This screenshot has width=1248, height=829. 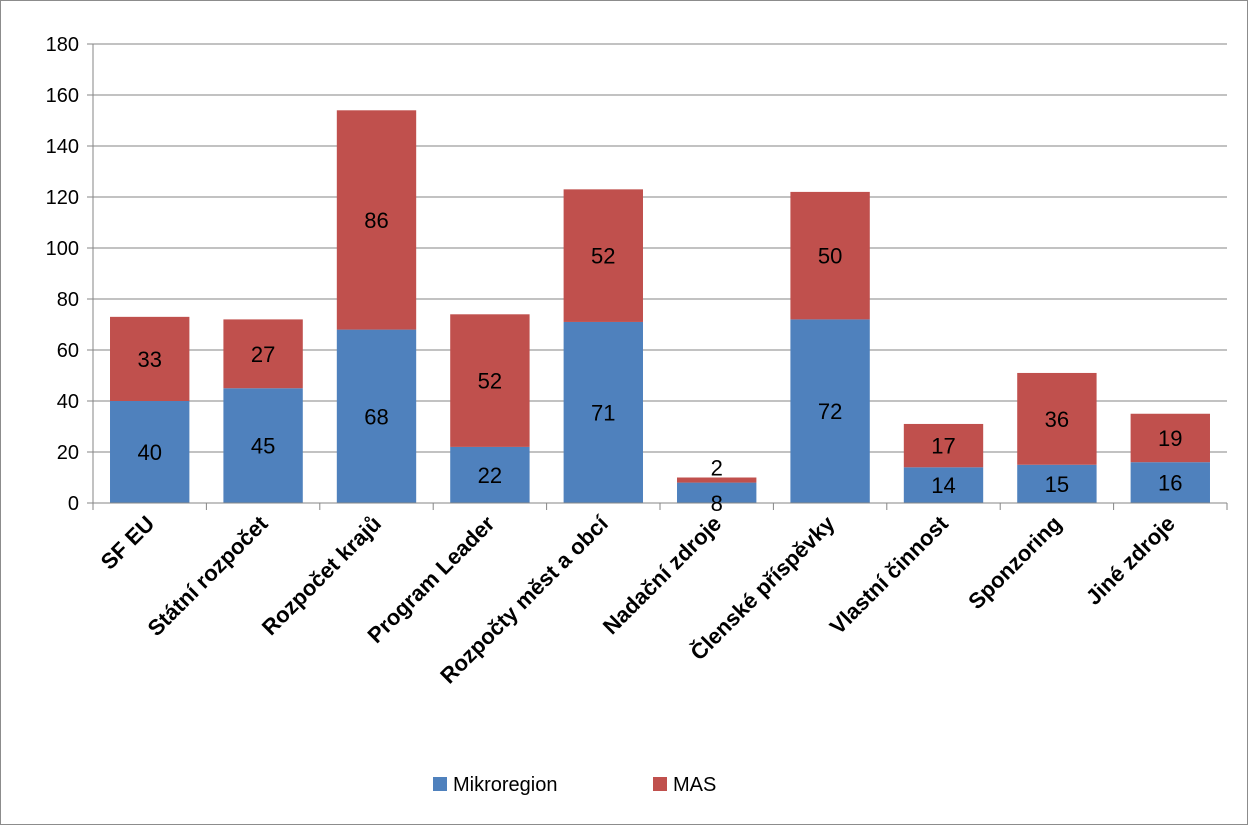 What do you see at coordinates (68, 300) in the screenshot?
I see `y-tick-label: 80` at bounding box center [68, 300].